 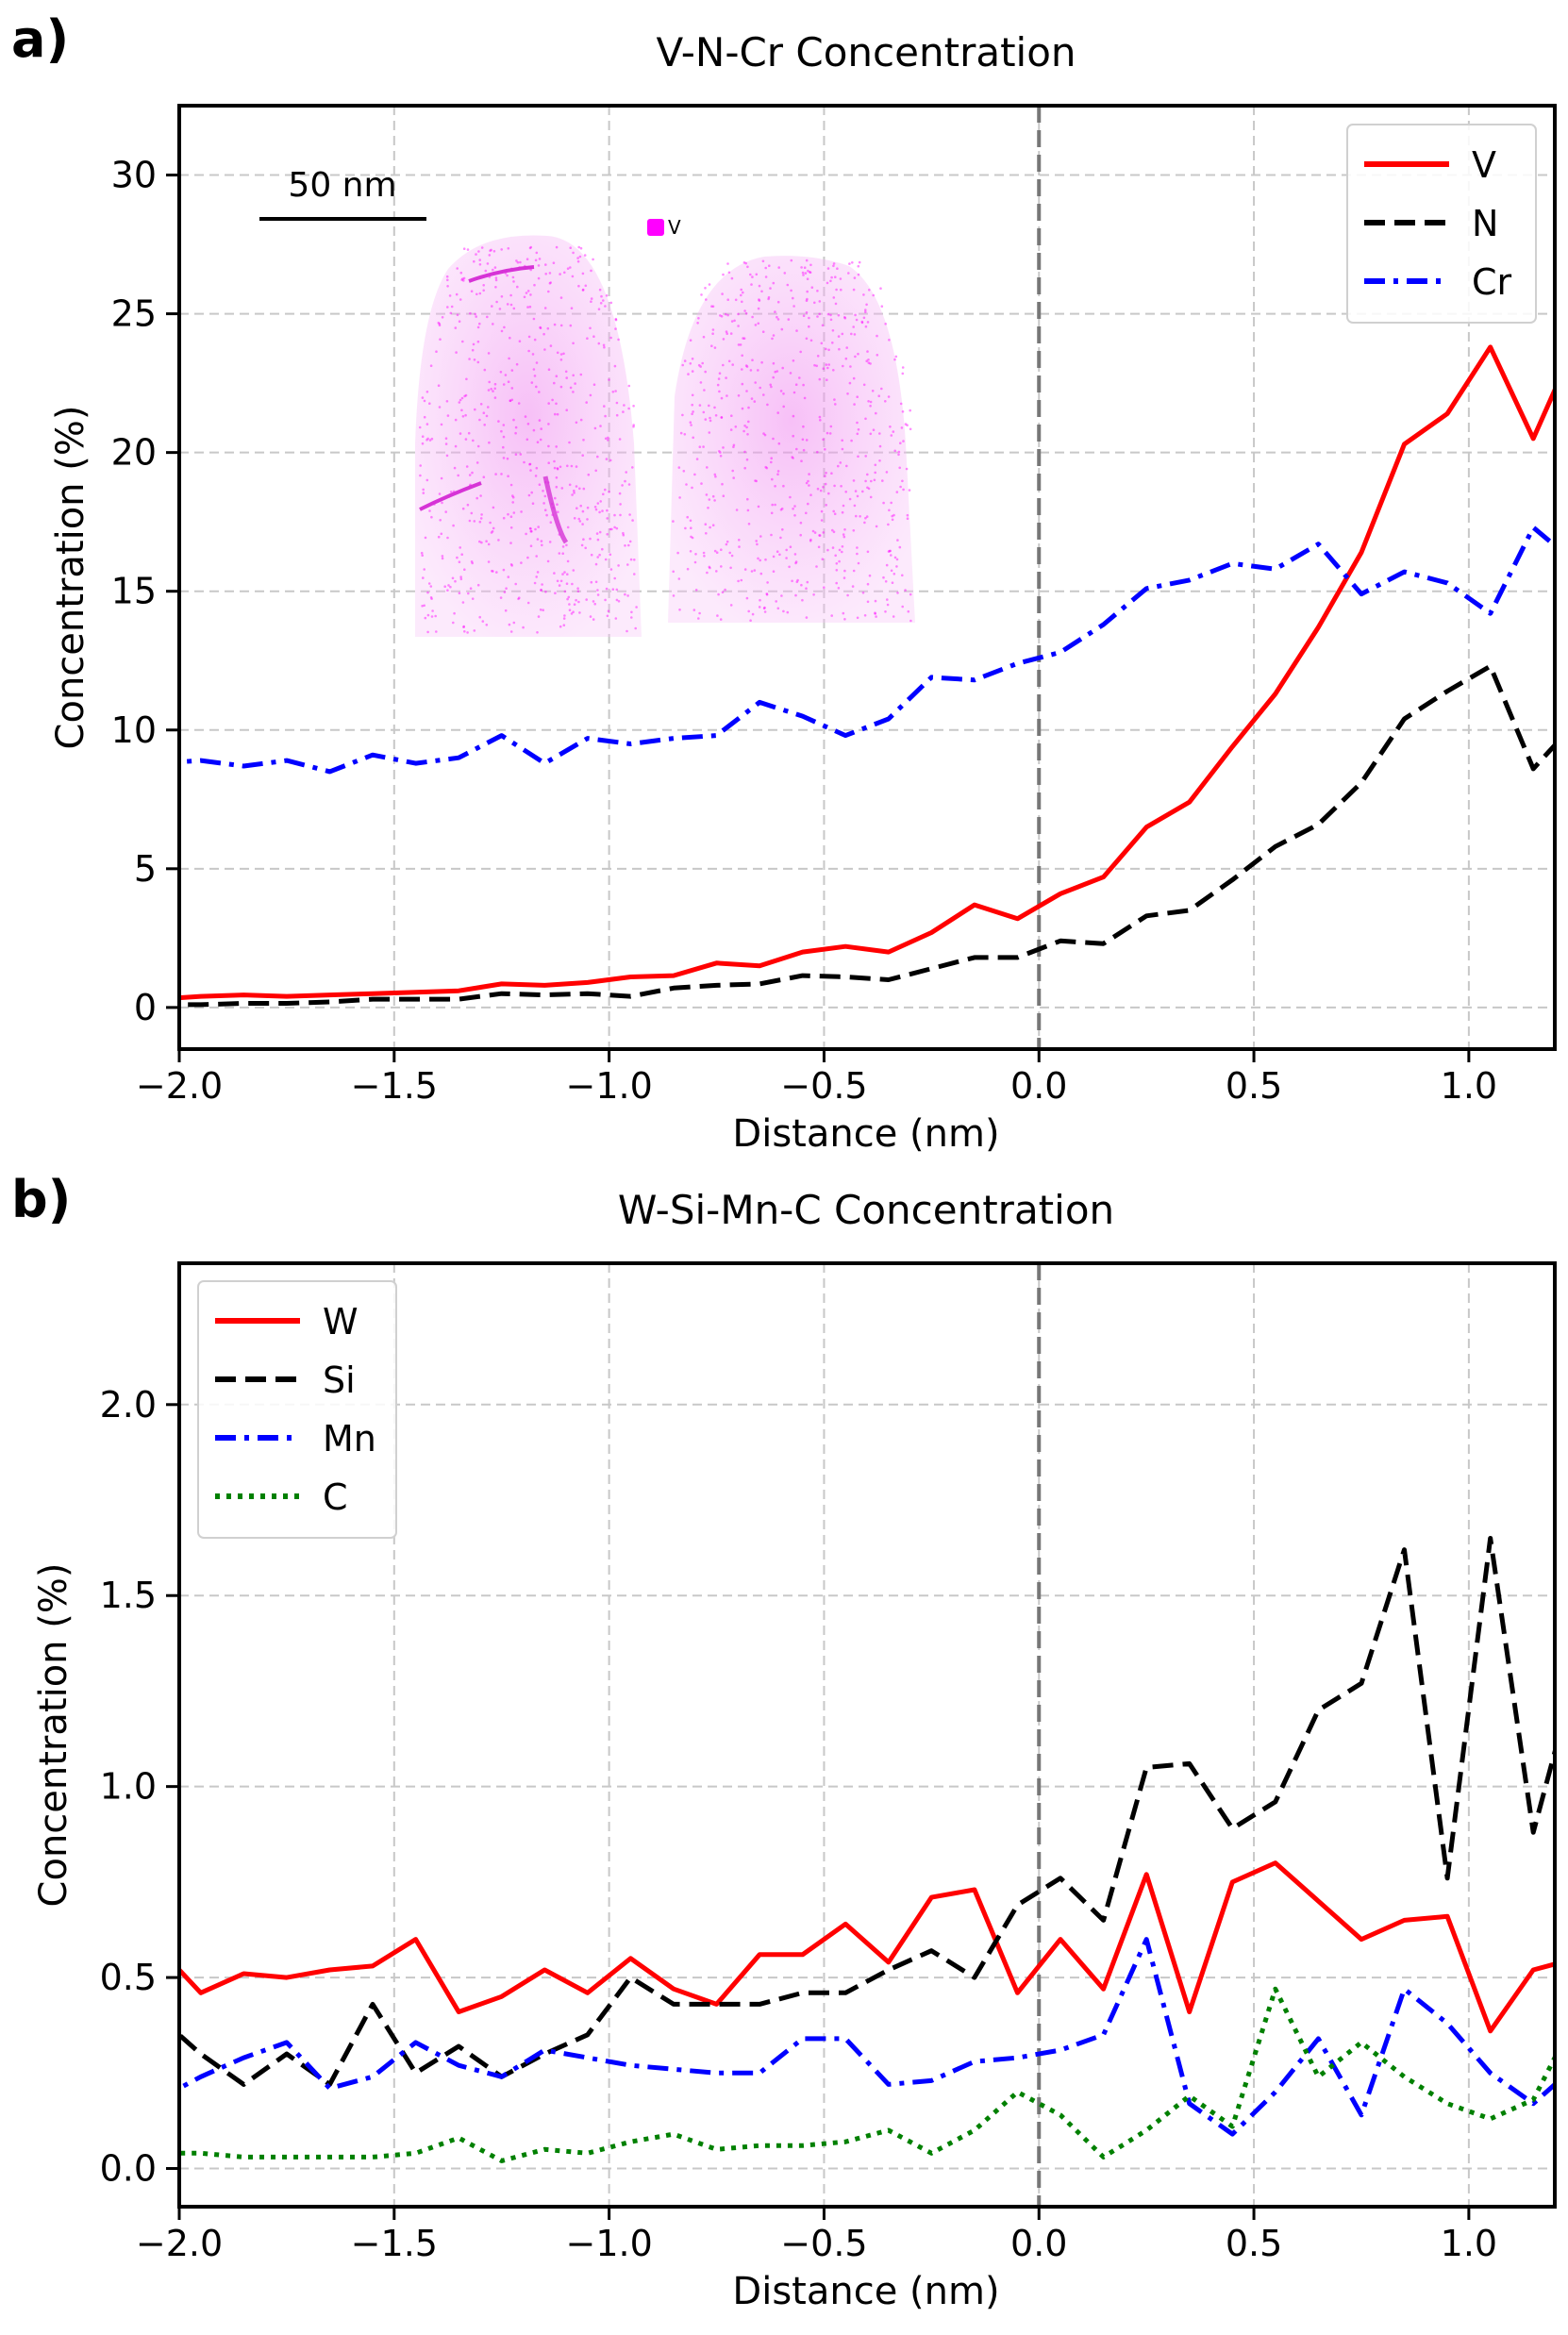 I want to click on chart-title-a: V-N-Cr Concentration, so click(x=866, y=52).